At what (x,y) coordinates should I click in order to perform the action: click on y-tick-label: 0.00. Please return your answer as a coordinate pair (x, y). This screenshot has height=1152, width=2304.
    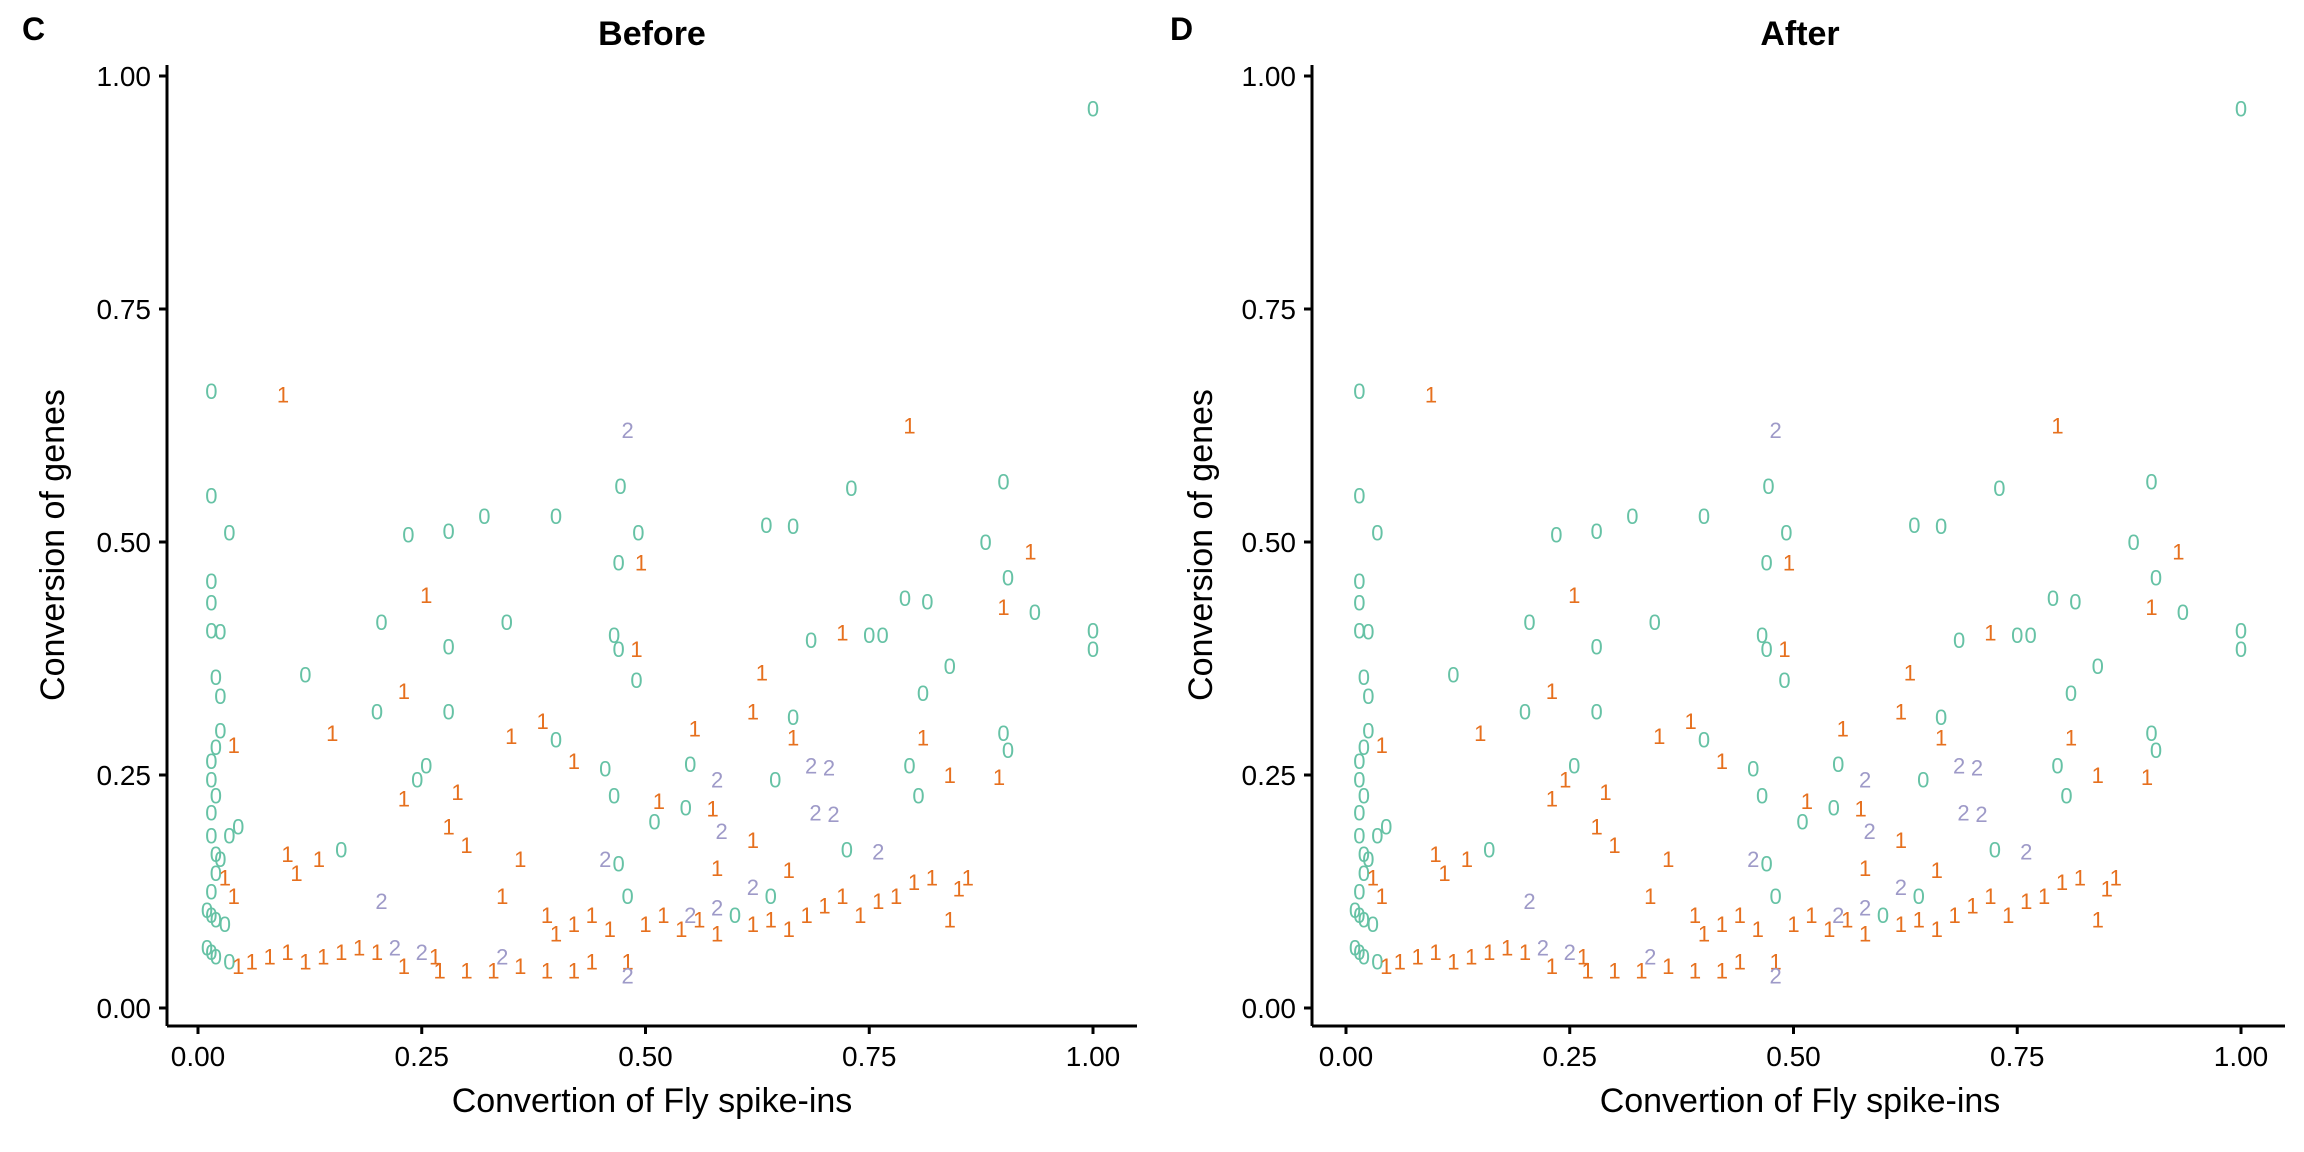
    Looking at the image, I should click on (124, 1008).